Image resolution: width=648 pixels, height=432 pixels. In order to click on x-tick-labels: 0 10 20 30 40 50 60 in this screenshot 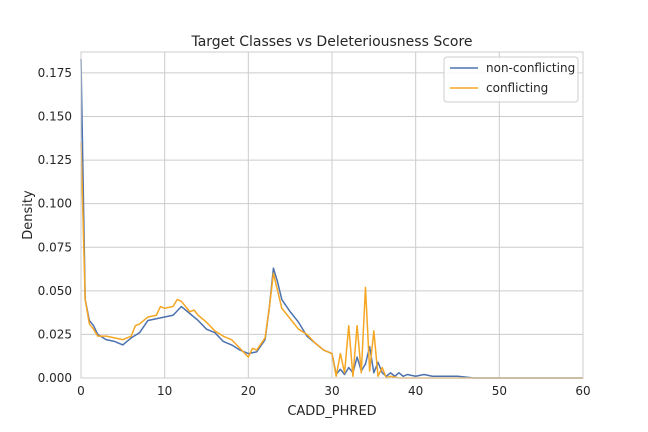, I will do `click(333, 391)`.